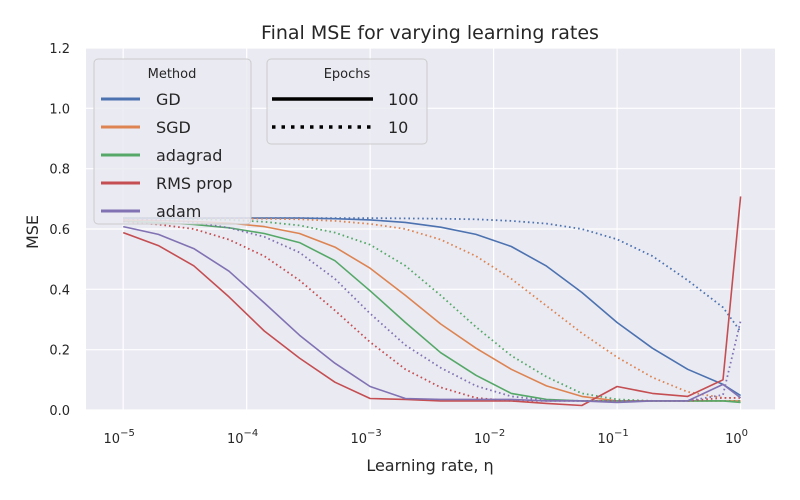  I want to click on x-tick-label: 10⁻², so click(489, 437).